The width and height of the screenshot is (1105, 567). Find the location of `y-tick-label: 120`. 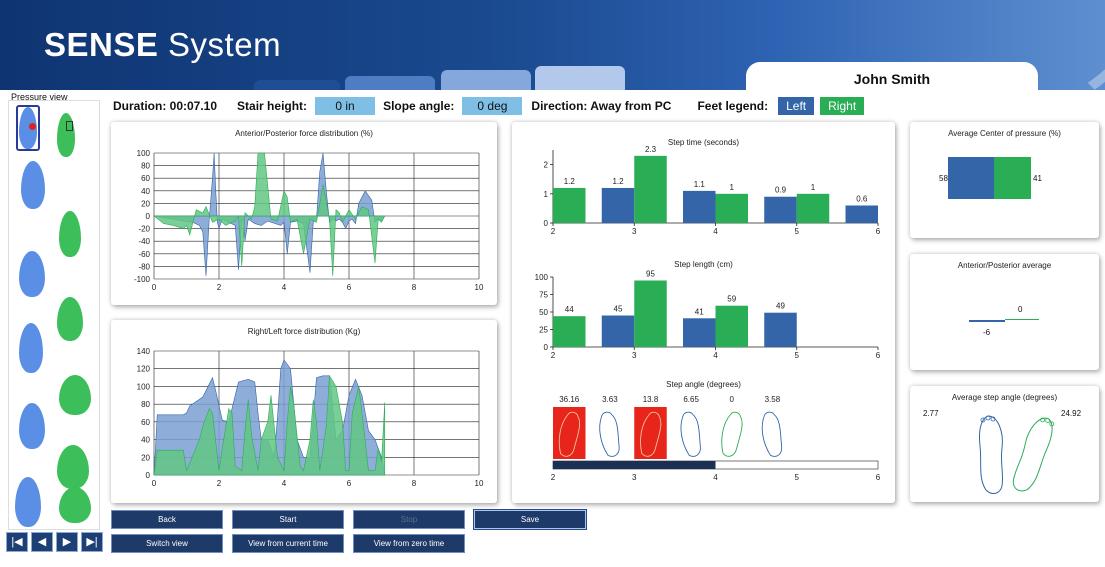

y-tick-label: 120 is located at coordinates (144, 369).